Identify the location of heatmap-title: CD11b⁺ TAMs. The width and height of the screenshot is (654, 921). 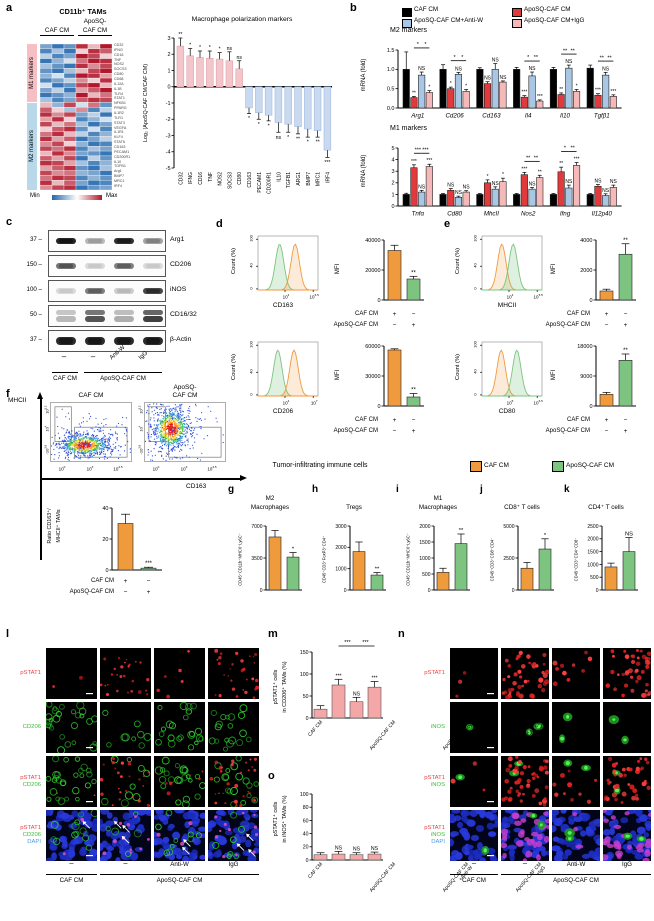
(83, 11).